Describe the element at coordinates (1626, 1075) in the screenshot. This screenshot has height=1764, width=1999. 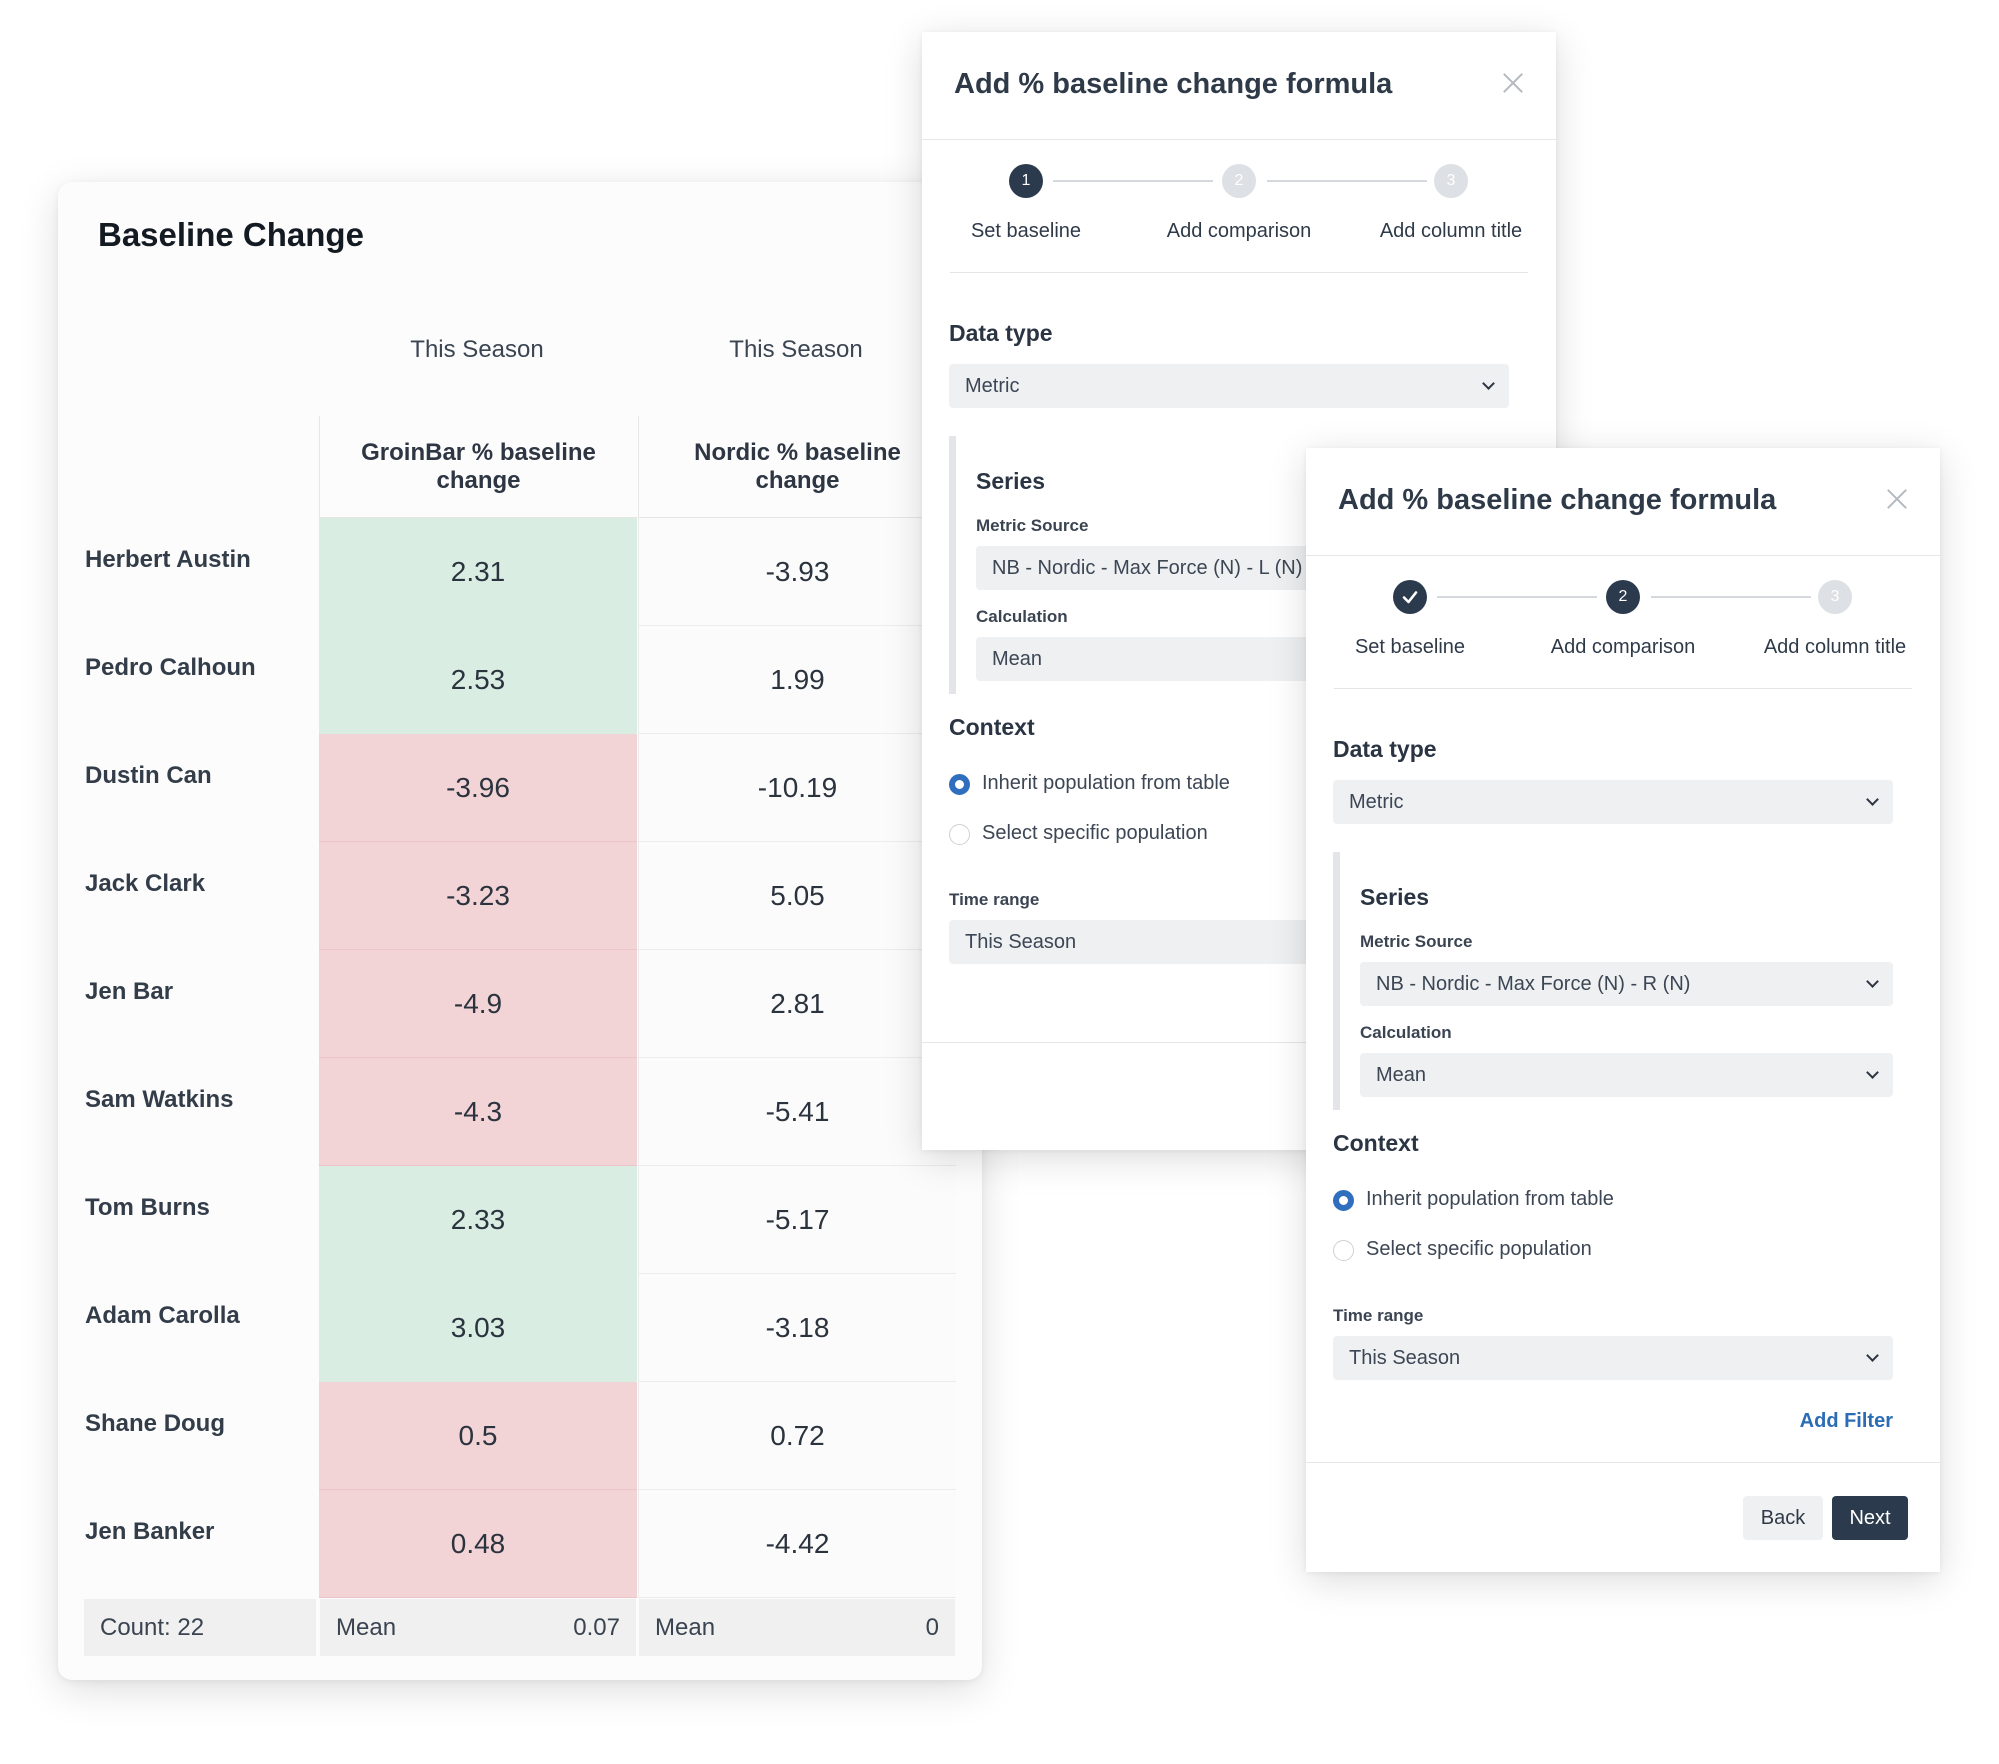
I see `calculation-select: Mean` at that location.